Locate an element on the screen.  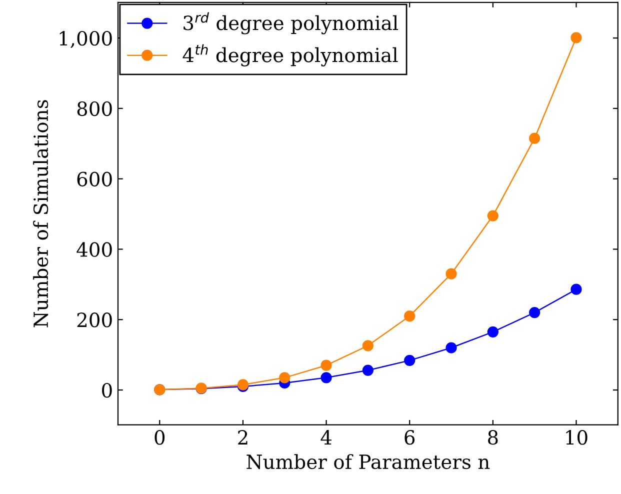
y-tick-label: 200 is located at coordinates (94, 320).